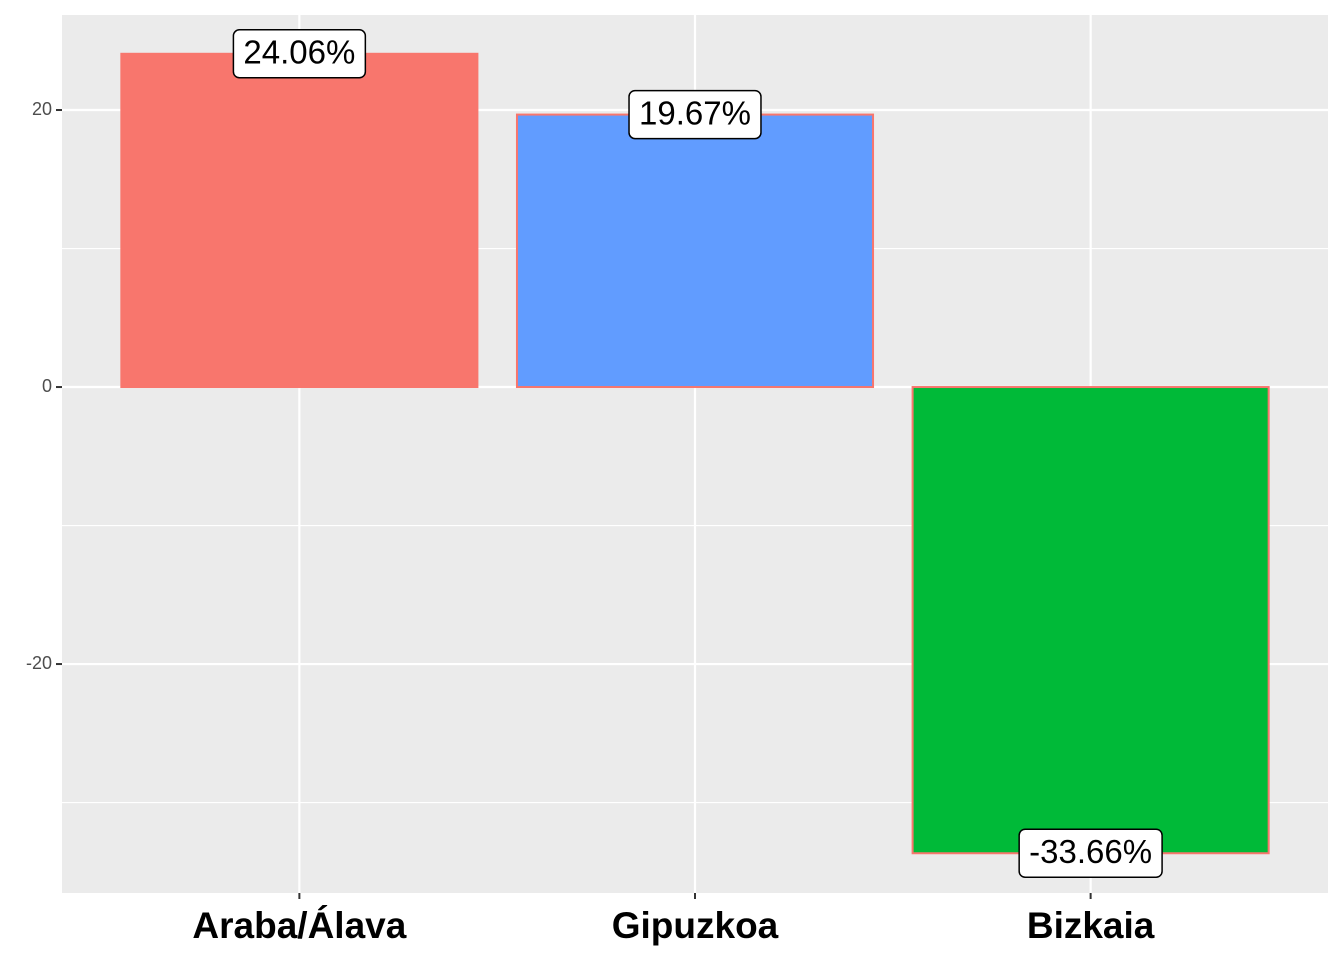  I want to click on y-tick-label: 0, so click(47, 386).